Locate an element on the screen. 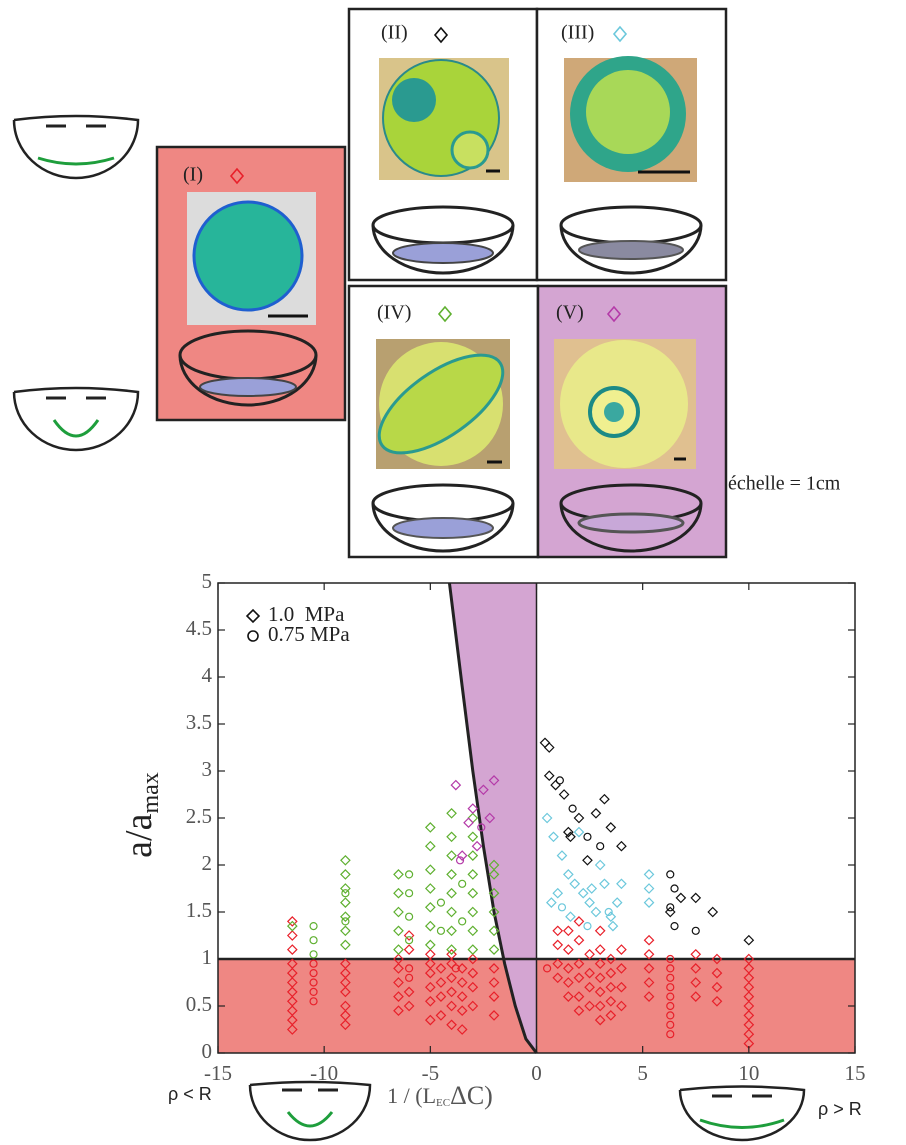  x-tick-label: 5 is located at coordinates (642, 1073).